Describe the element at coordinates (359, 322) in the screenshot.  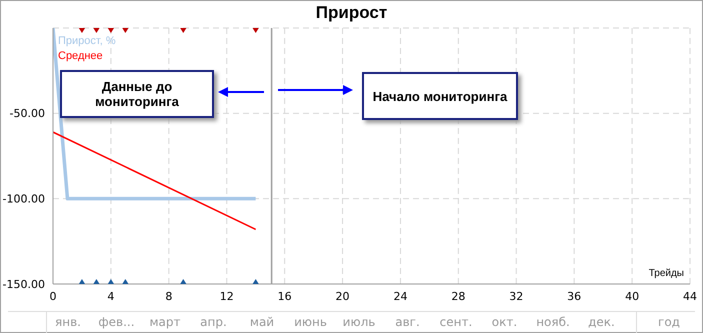
I see `text: июль` at that location.